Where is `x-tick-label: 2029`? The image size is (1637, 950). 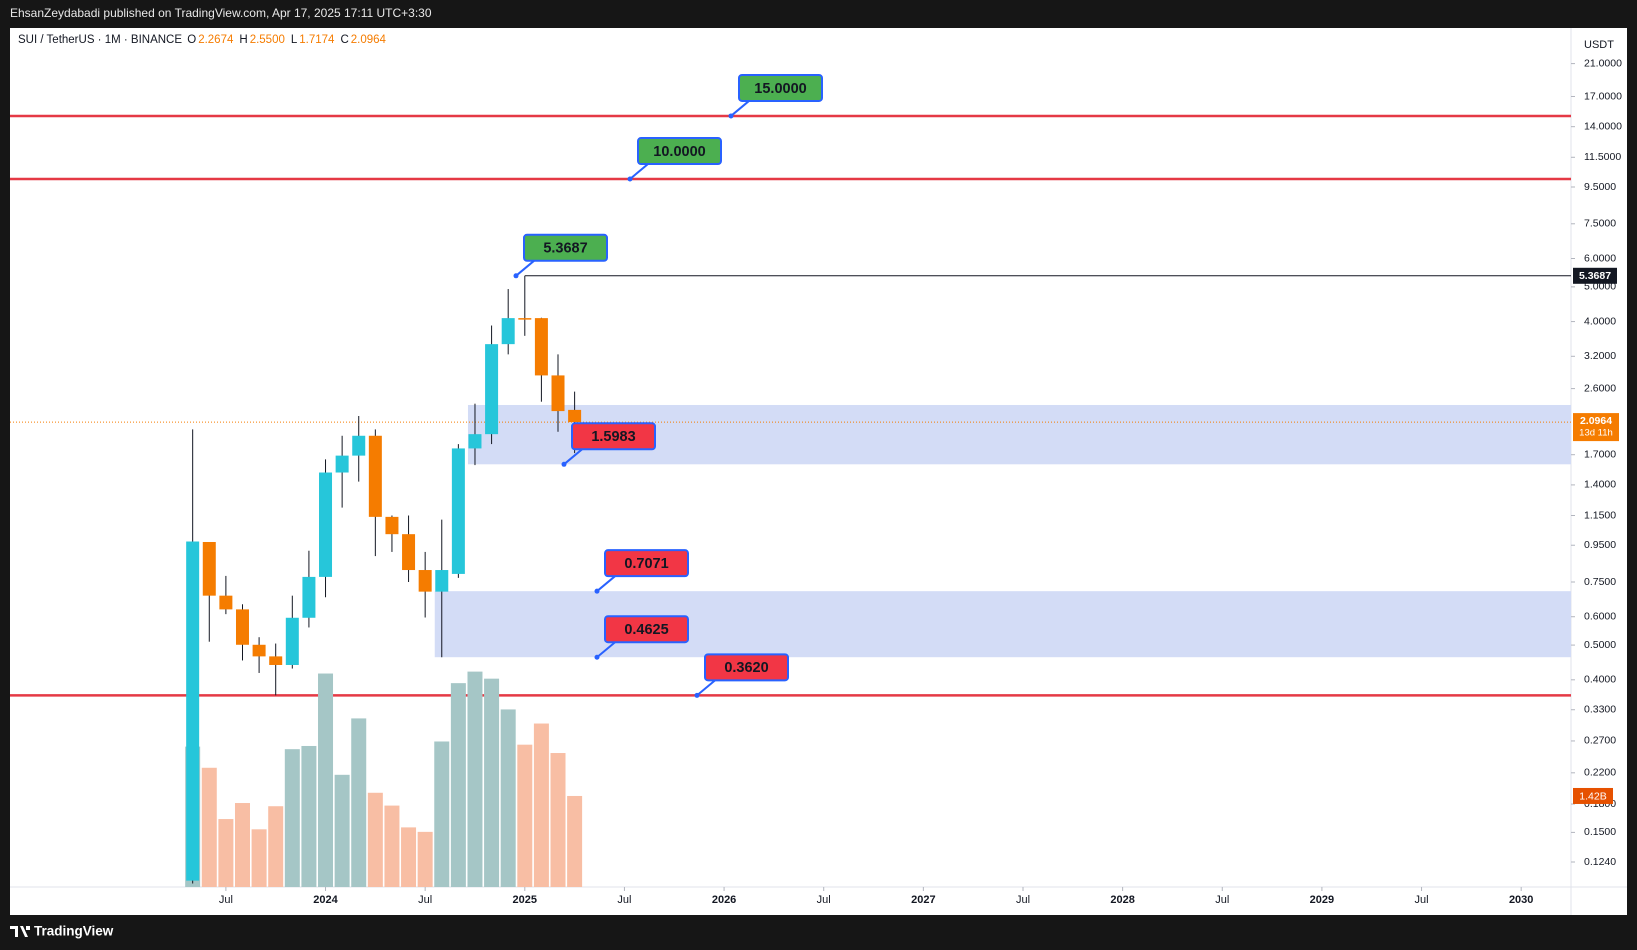
x-tick-label: 2029 is located at coordinates (1322, 900).